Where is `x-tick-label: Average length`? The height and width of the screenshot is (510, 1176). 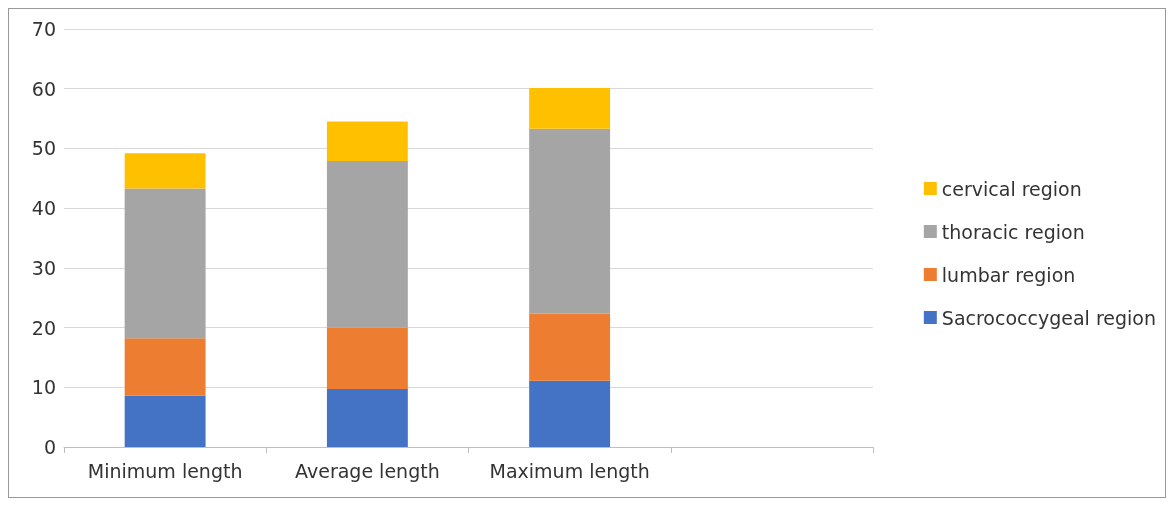 x-tick-label: Average length is located at coordinates (367, 470).